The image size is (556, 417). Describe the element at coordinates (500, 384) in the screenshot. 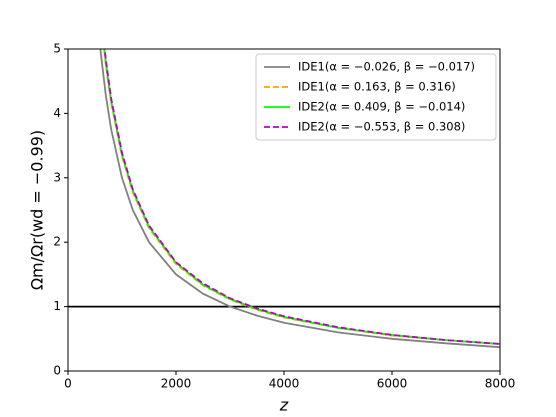

I see `x-tick-label: 8000` at that location.